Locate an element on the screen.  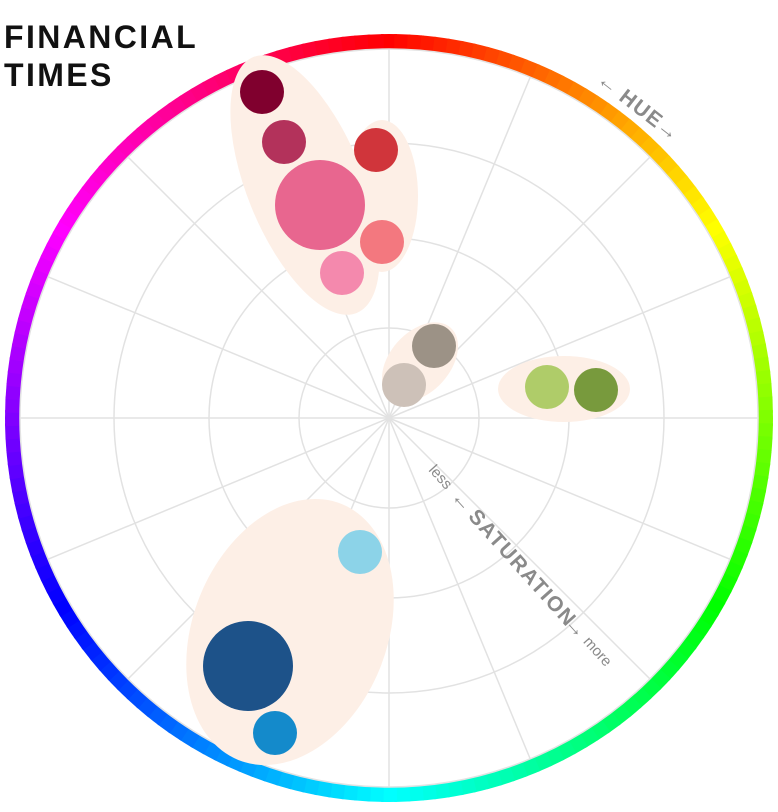
brand-title-line-1: FINANCIAL is located at coordinates (101, 37).